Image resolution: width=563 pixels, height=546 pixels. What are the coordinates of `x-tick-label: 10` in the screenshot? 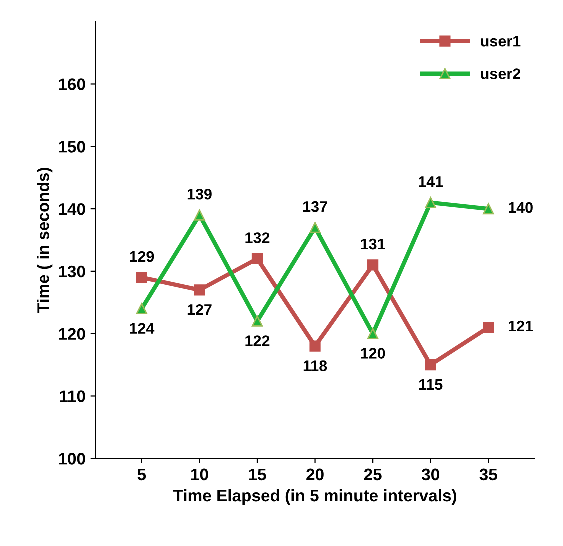 It's located at (200, 474).